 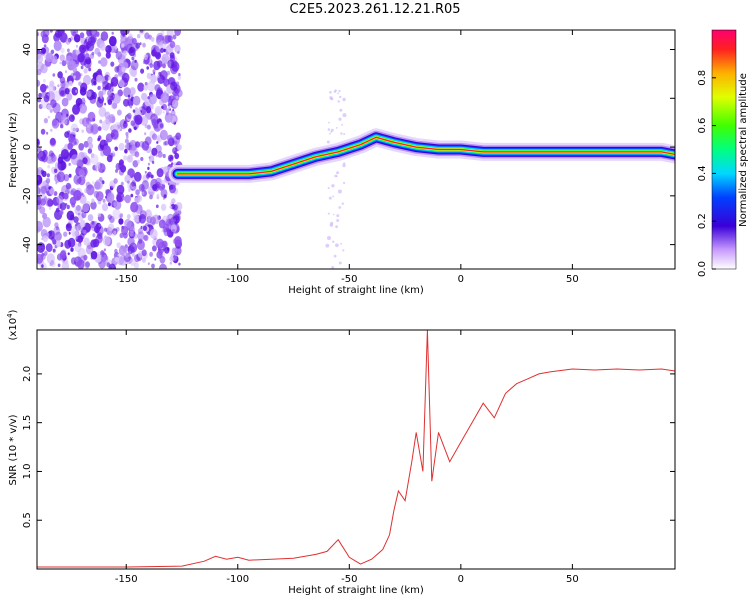 I want to click on bottom-y-scale-label: (x104), so click(x=12, y=324).